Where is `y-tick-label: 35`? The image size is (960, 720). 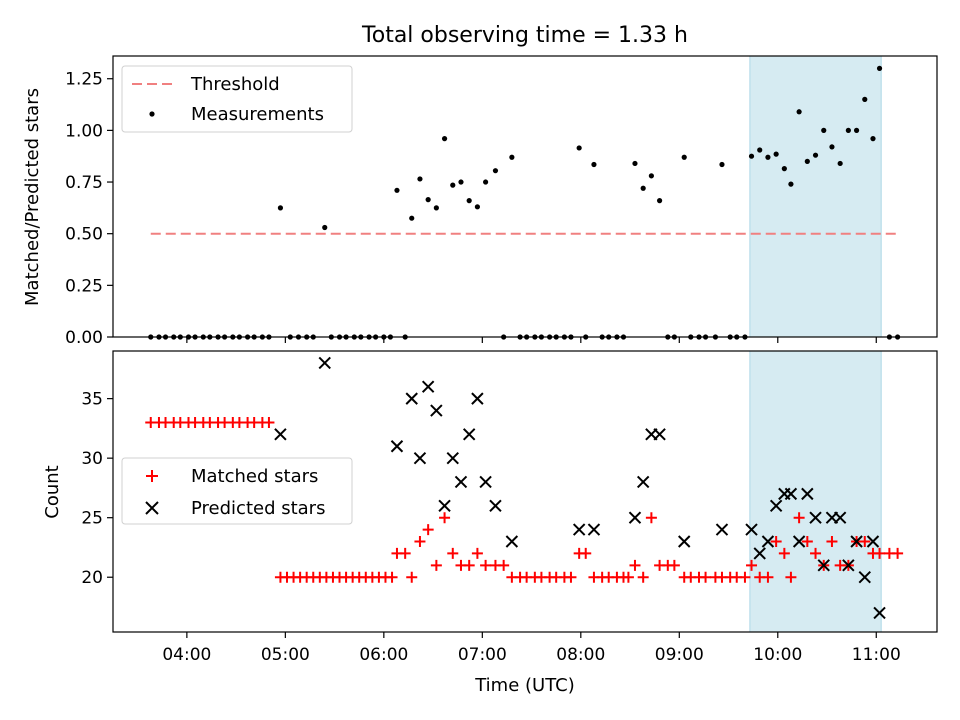 y-tick-label: 35 is located at coordinates (92, 400).